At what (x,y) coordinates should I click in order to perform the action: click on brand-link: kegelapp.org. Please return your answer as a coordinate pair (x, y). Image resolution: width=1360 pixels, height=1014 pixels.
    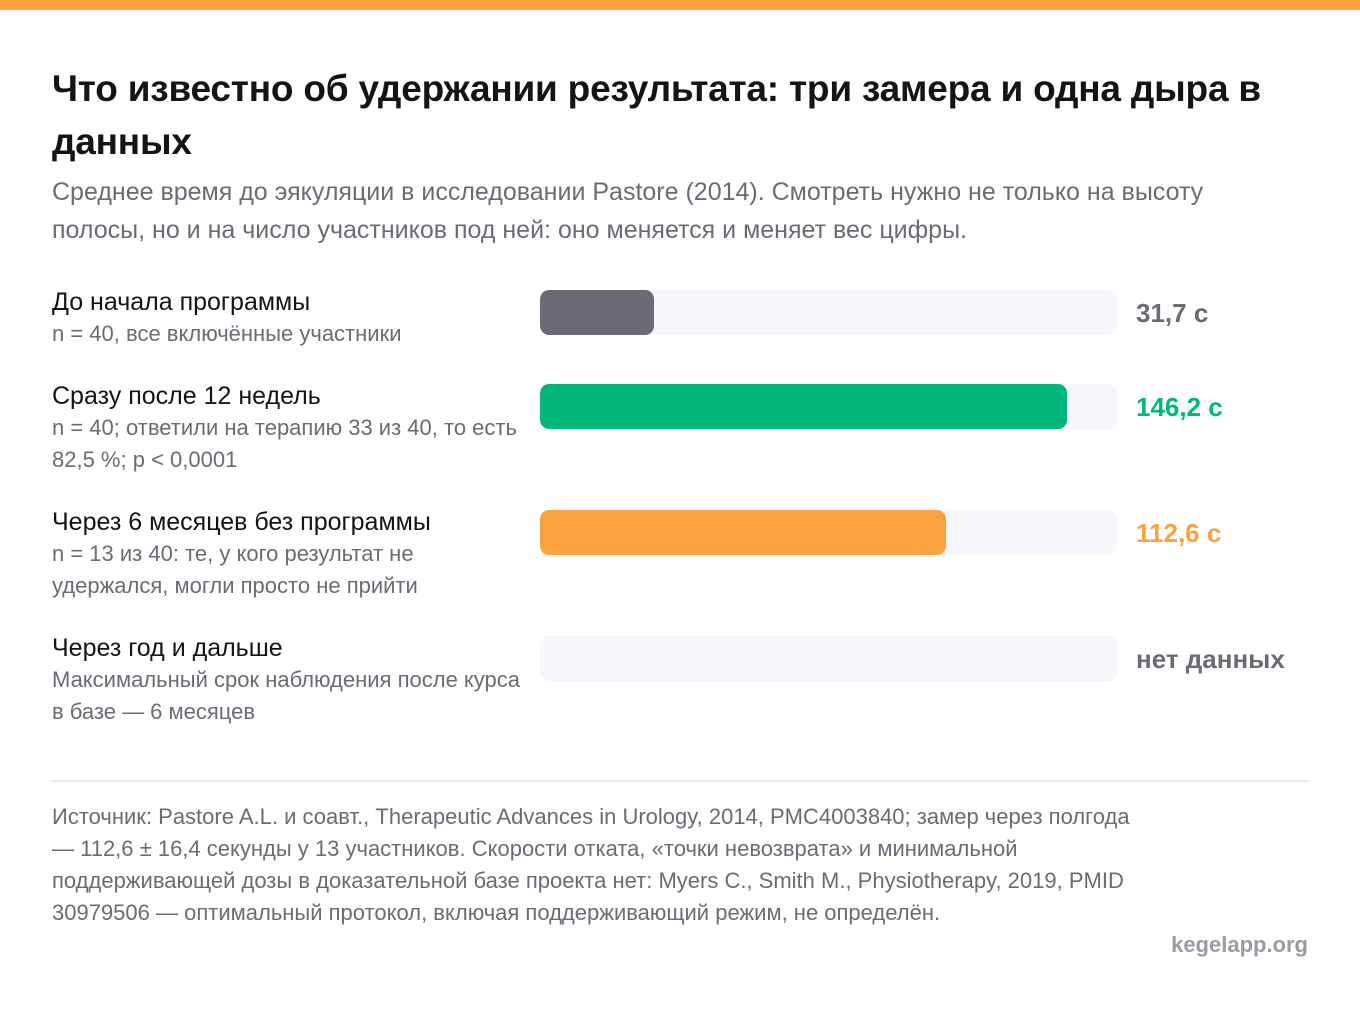
    Looking at the image, I should click on (1239, 944).